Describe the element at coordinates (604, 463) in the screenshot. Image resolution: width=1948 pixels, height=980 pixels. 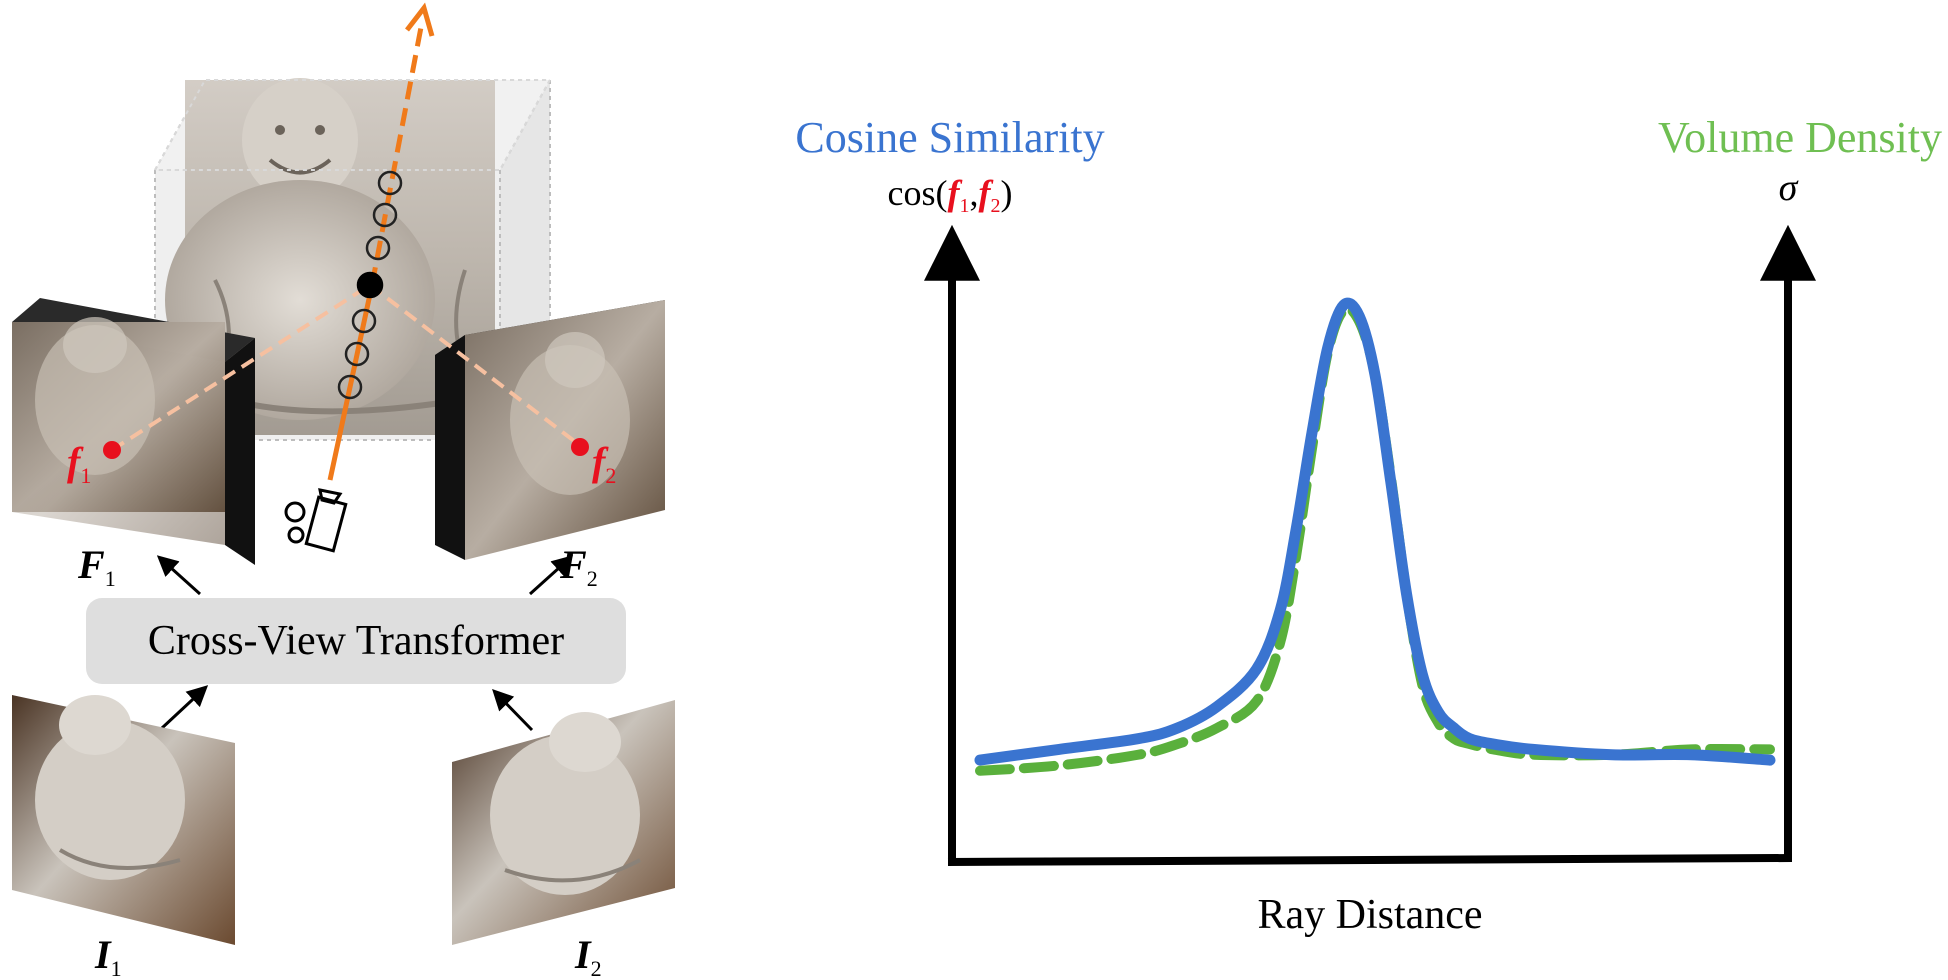
I see `feature-point-2-label: f2` at that location.